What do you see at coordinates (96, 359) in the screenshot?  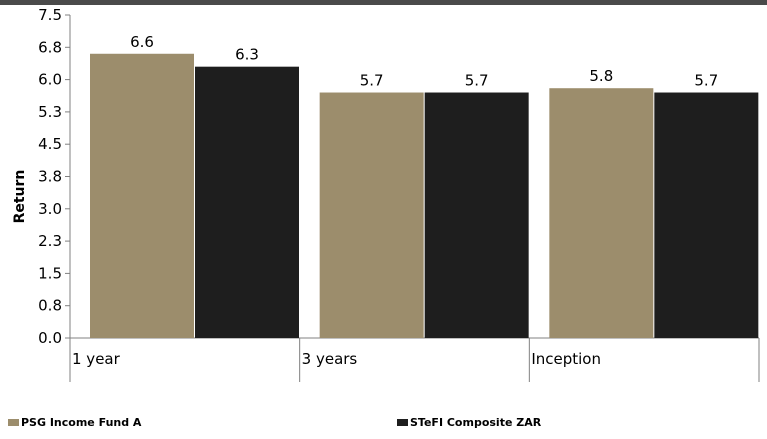 I see `x-tick-label: 1 year` at bounding box center [96, 359].